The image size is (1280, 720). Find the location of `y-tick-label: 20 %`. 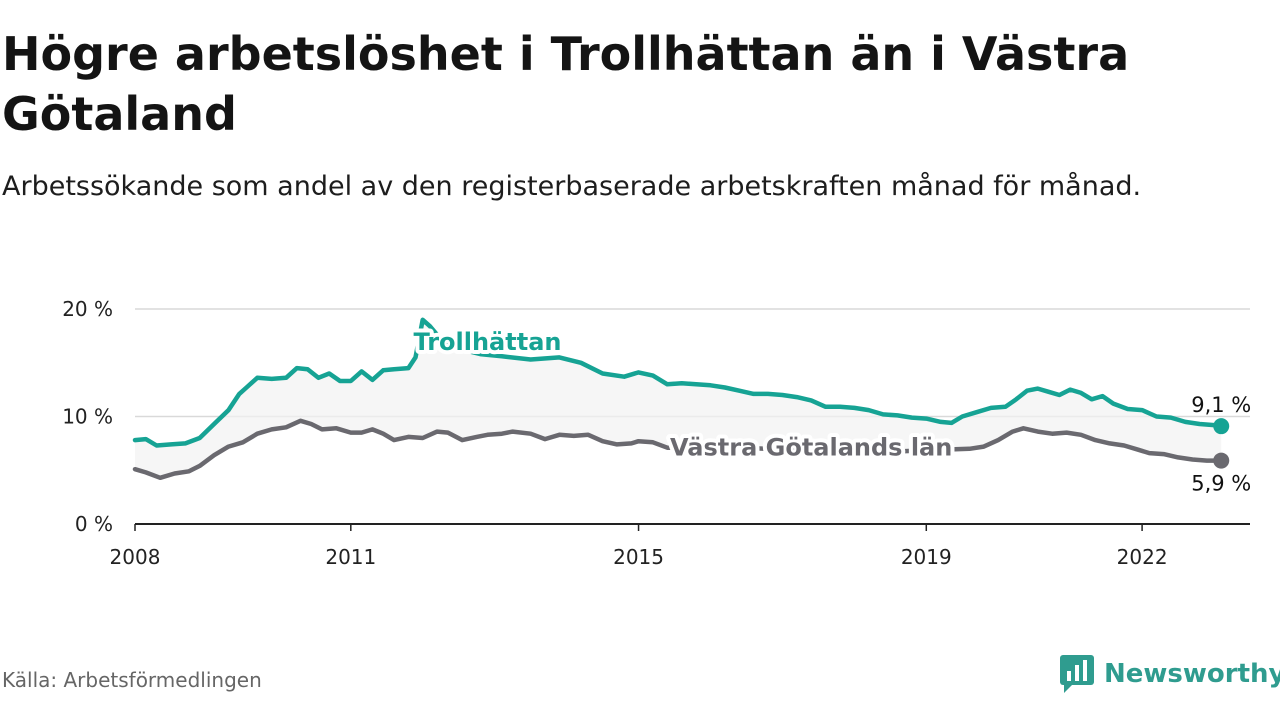

y-tick-label: 20 % is located at coordinates (87, 309).